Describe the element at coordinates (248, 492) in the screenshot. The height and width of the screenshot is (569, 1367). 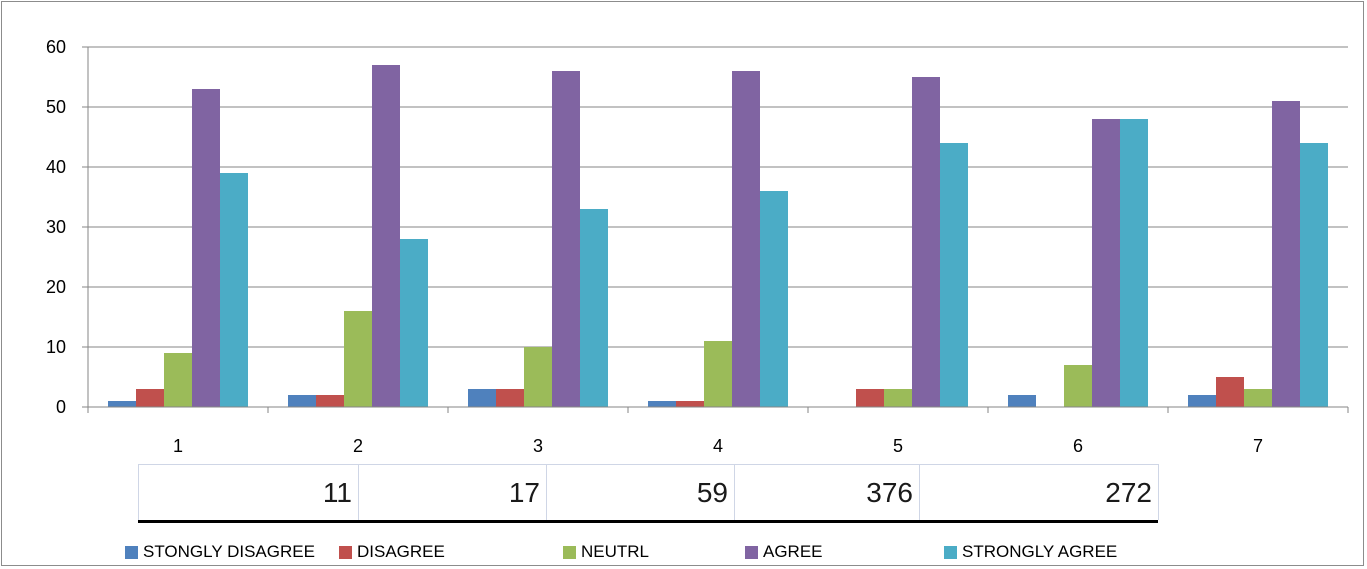
I see `total-cell: 11` at that location.